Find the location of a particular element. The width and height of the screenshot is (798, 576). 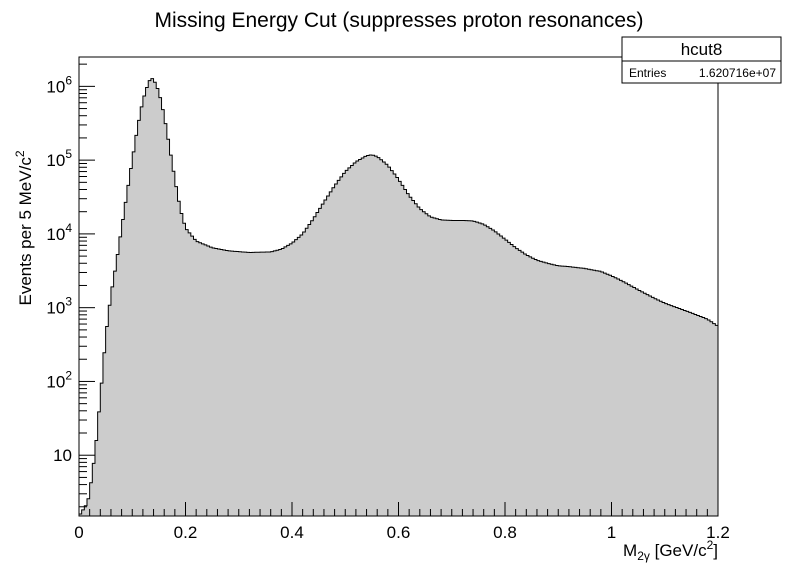

x-tick-label: 1 is located at coordinates (611, 532).